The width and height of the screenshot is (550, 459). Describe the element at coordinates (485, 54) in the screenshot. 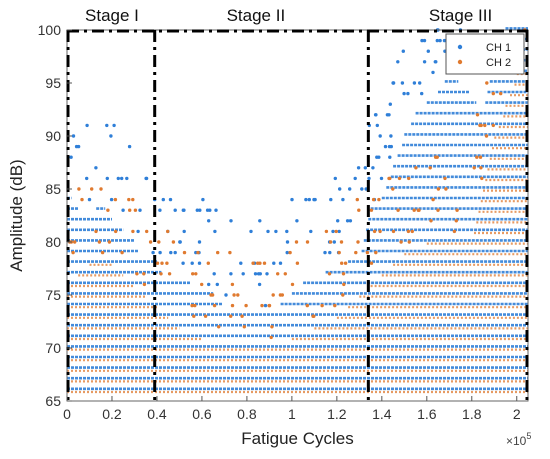

I see `legend: CH 1 CH 2` at that location.